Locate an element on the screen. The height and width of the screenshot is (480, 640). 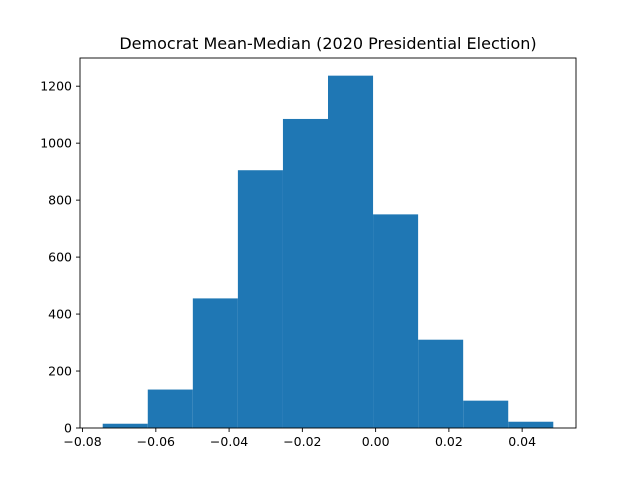
y-tick-label: 200 is located at coordinates (60, 371).